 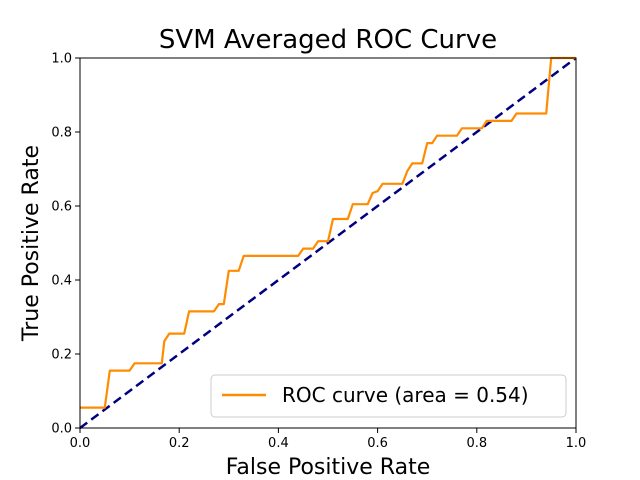 I want to click on x-tick-label: 0.8, so click(x=476, y=443).